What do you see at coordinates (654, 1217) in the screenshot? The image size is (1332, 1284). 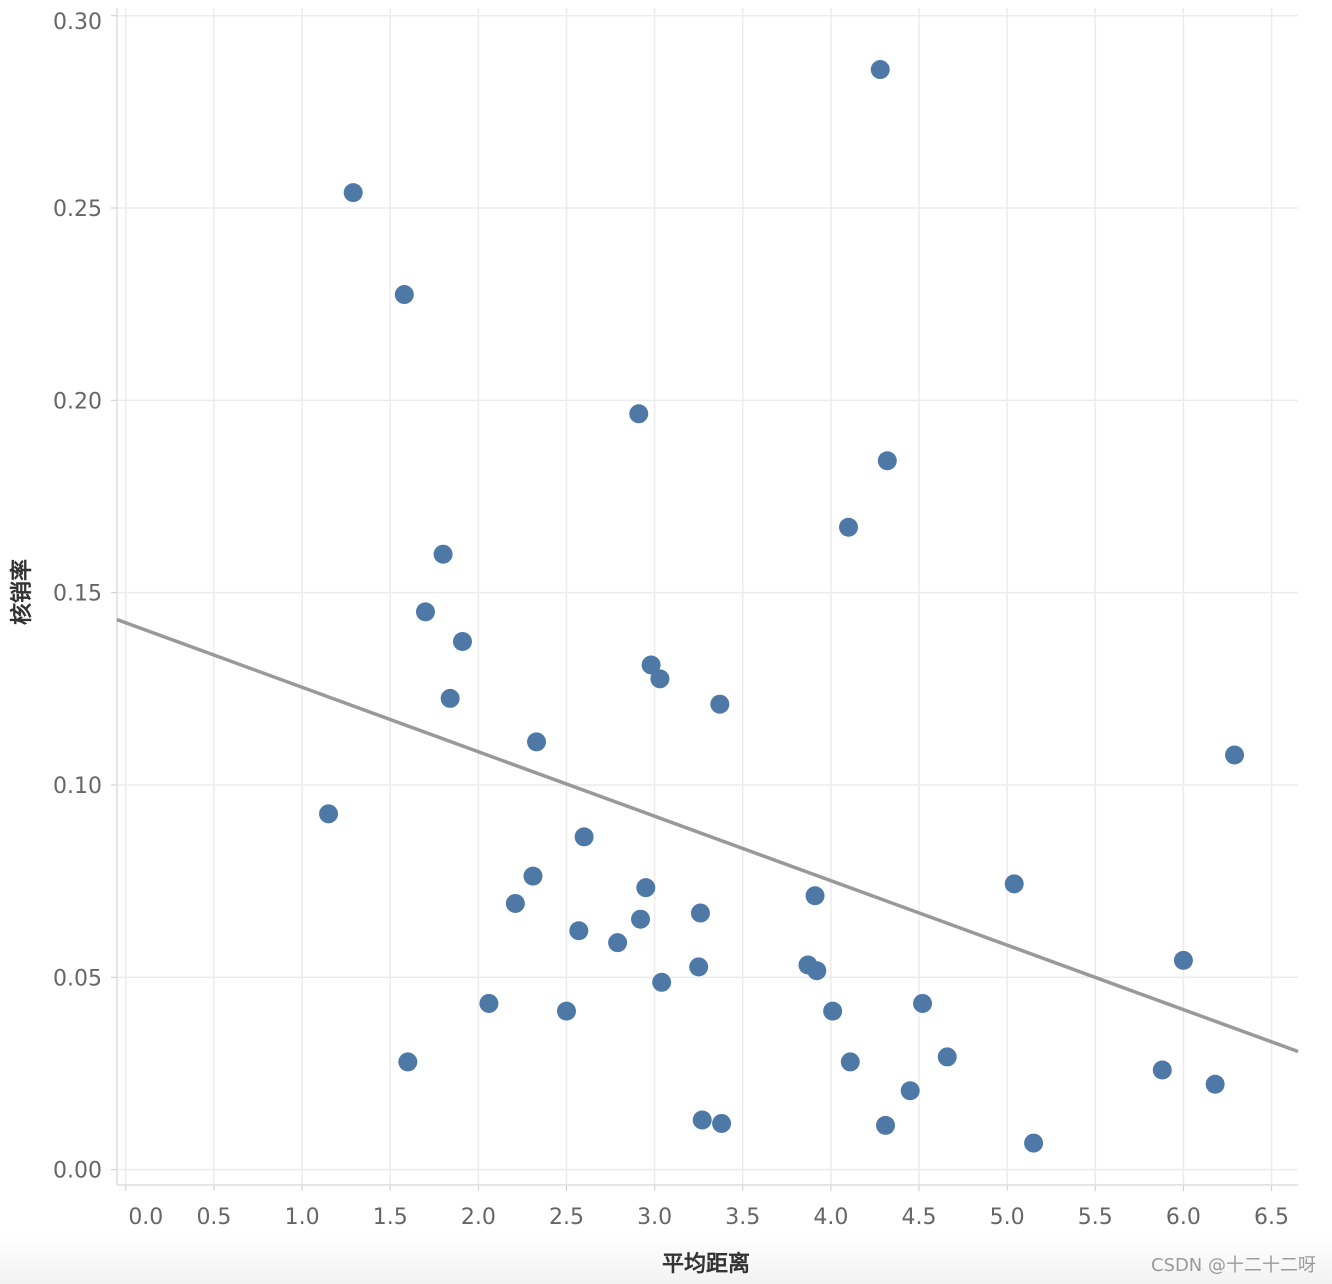 I see `x-tick-label: 3.0` at bounding box center [654, 1217].